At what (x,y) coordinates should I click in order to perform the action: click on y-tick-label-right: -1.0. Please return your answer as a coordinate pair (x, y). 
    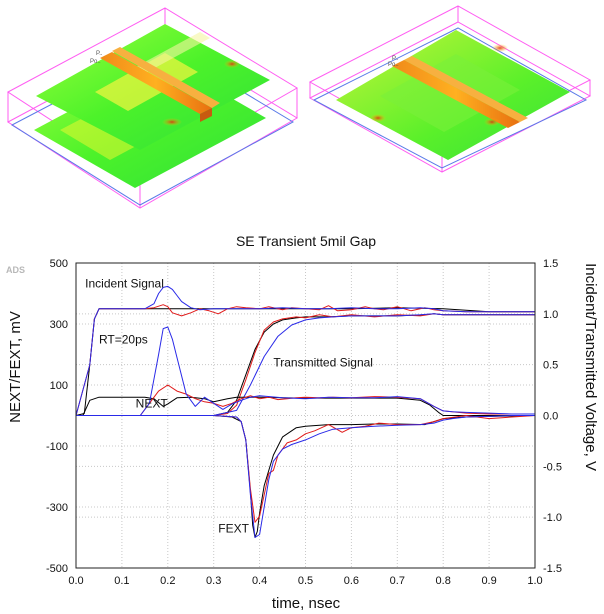
    Looking at the image, I should click on (552, 518).